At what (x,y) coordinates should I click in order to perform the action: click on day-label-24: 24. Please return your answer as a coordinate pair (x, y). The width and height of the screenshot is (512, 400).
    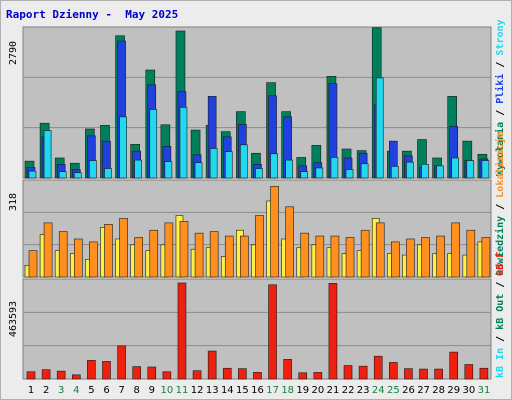
    Looking at the image, I should click on (378, 390).